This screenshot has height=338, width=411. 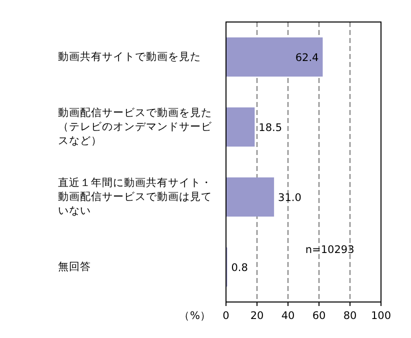 I want to click on x-tick-label: 40, so click(x=288, y=316).